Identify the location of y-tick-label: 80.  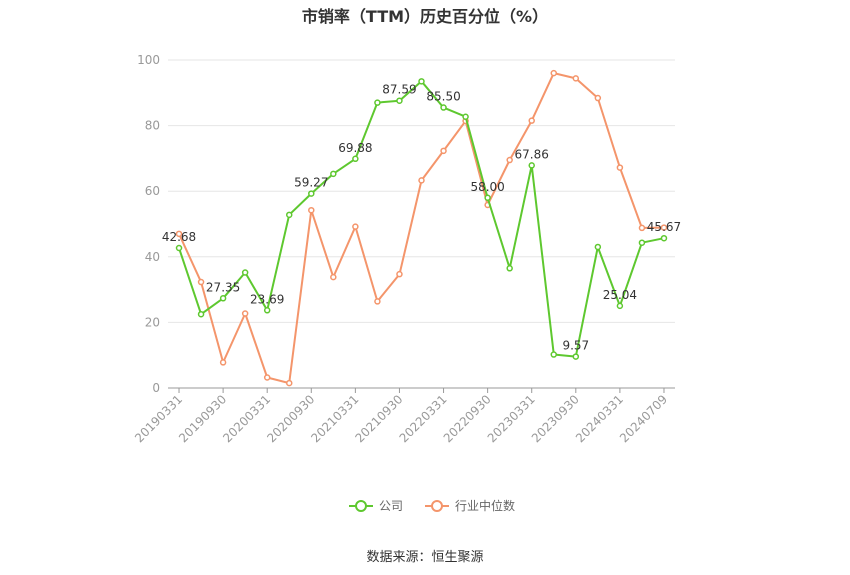
(152, 126).